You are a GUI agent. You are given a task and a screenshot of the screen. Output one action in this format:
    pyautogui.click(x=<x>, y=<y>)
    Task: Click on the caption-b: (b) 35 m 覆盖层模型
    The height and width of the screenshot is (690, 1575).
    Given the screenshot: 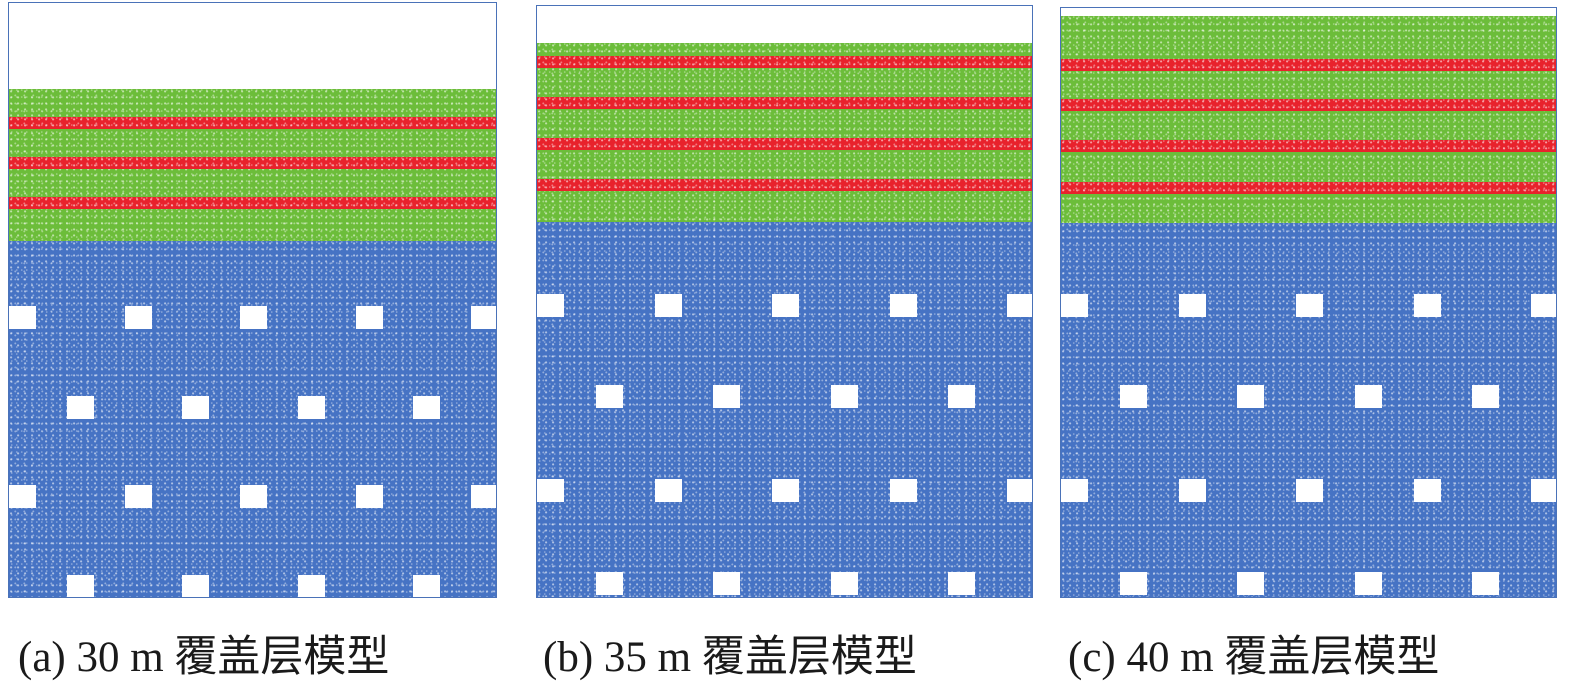 What is the action you would take?
    pyautogui.click(x=730, y=657)
    